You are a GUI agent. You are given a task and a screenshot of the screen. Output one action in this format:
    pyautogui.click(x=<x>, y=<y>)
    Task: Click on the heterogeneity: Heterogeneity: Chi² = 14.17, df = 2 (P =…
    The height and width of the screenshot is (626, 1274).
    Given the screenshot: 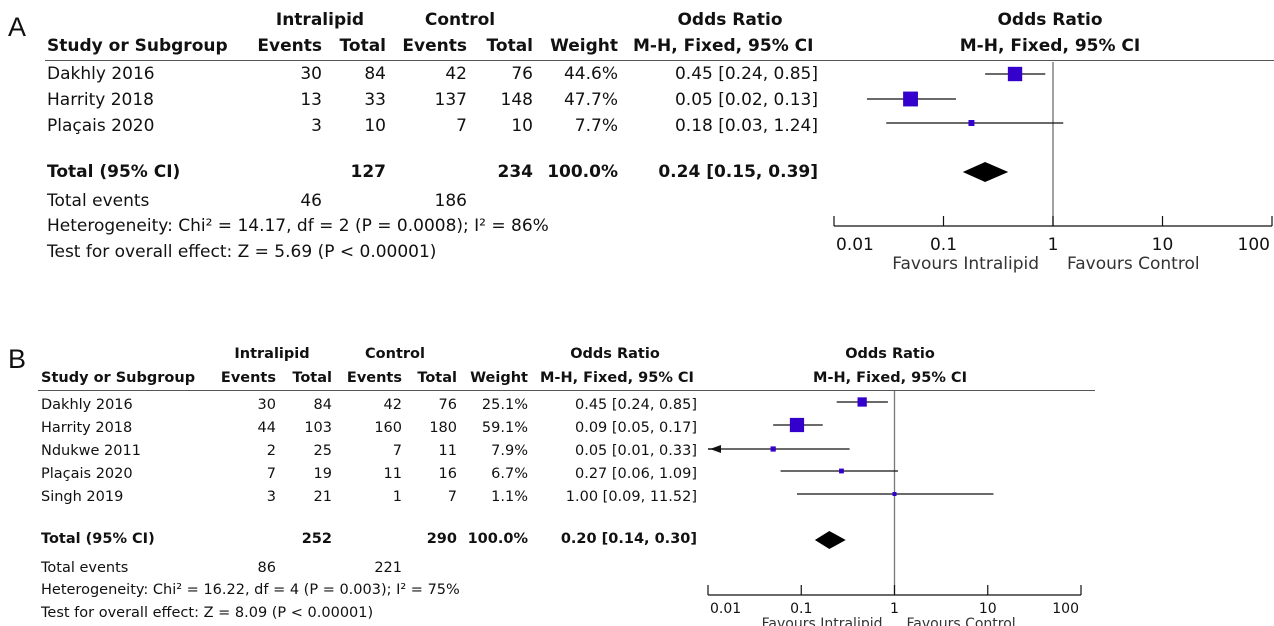 What is the action you would take?
    pyautogui.click(x=298, y=226)
    